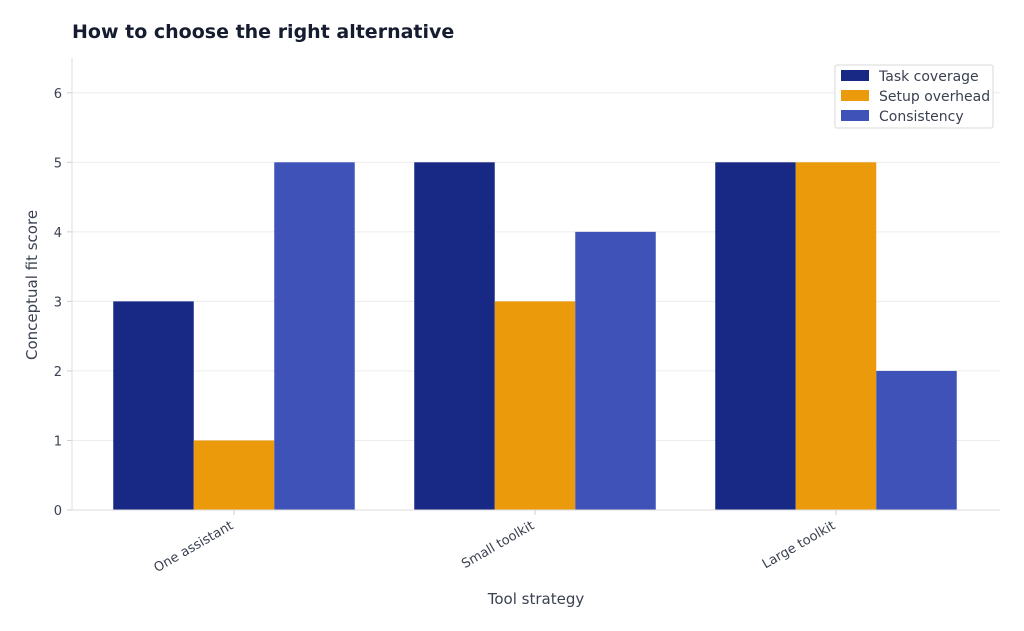 Image resolution: width=1024 pixels, height=631 pixels. Describe the element at coordinates (498, 545) in the screenshot. I see `x-tick-label: Small toolkit` at that location.